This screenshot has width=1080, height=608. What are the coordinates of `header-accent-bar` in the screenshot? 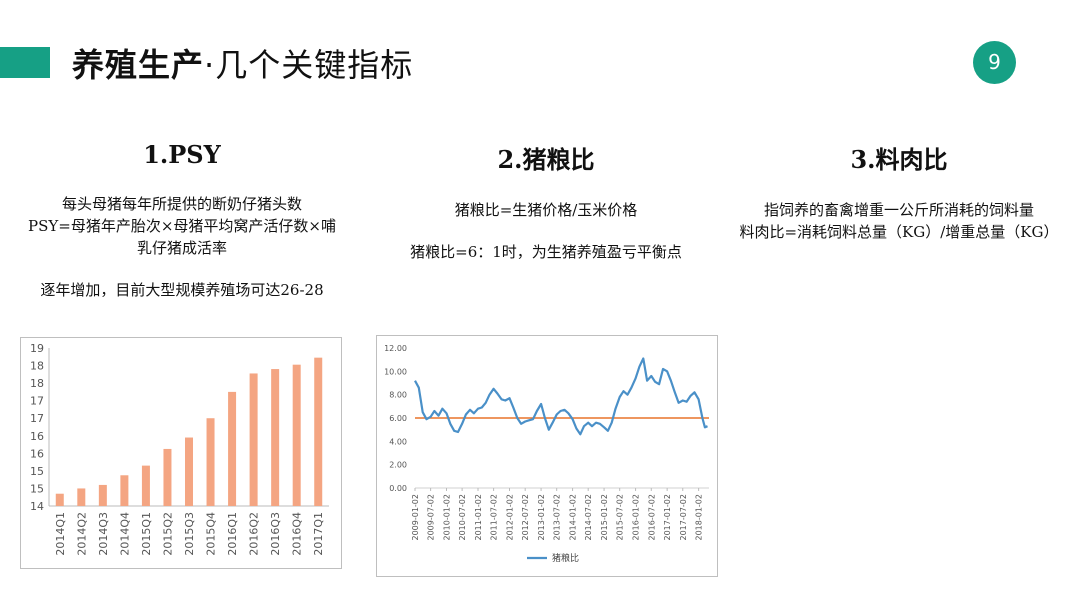 It's located at (25, 62).